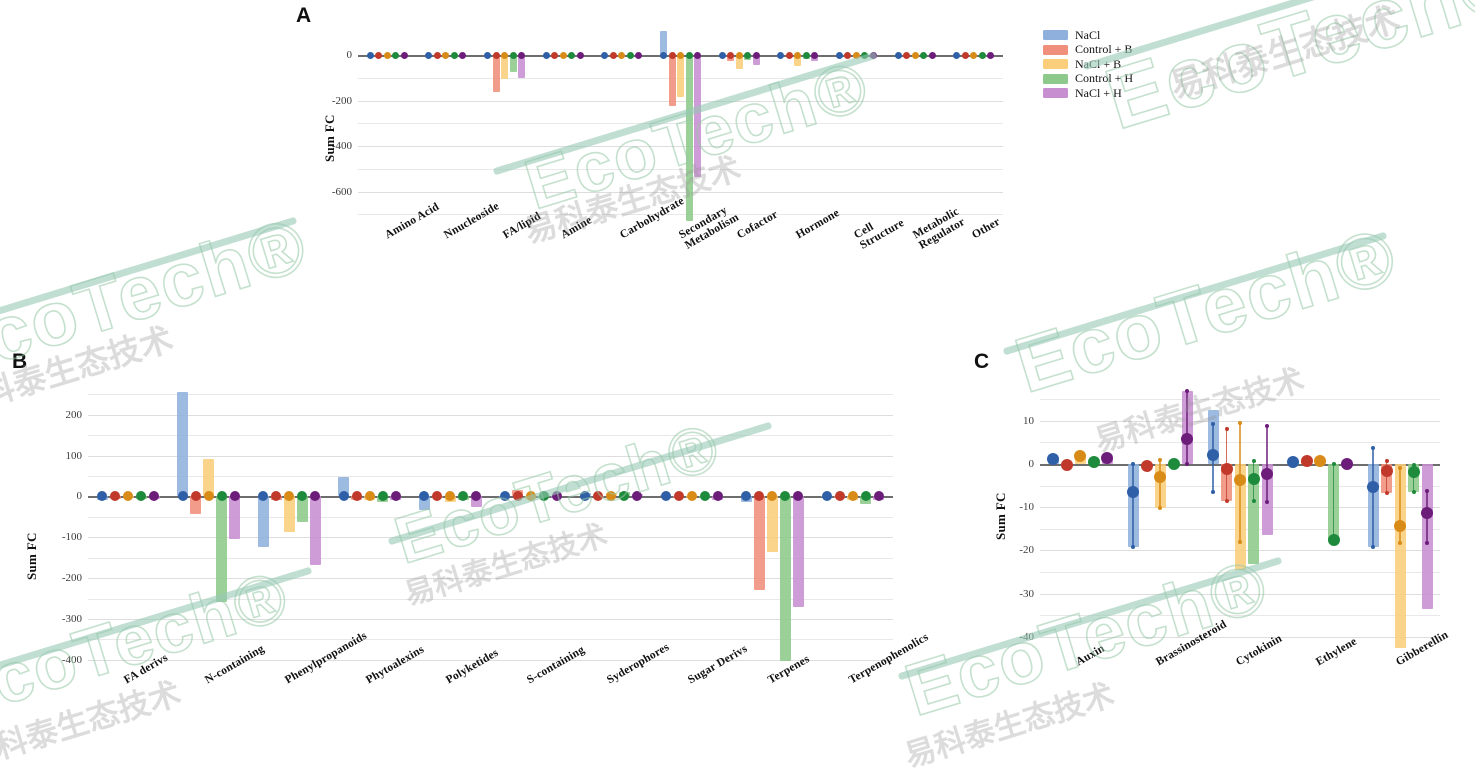 This screenshot has width=1475, height=778. I want to click on y-axis-tick-label: -400, so click(71, 659).